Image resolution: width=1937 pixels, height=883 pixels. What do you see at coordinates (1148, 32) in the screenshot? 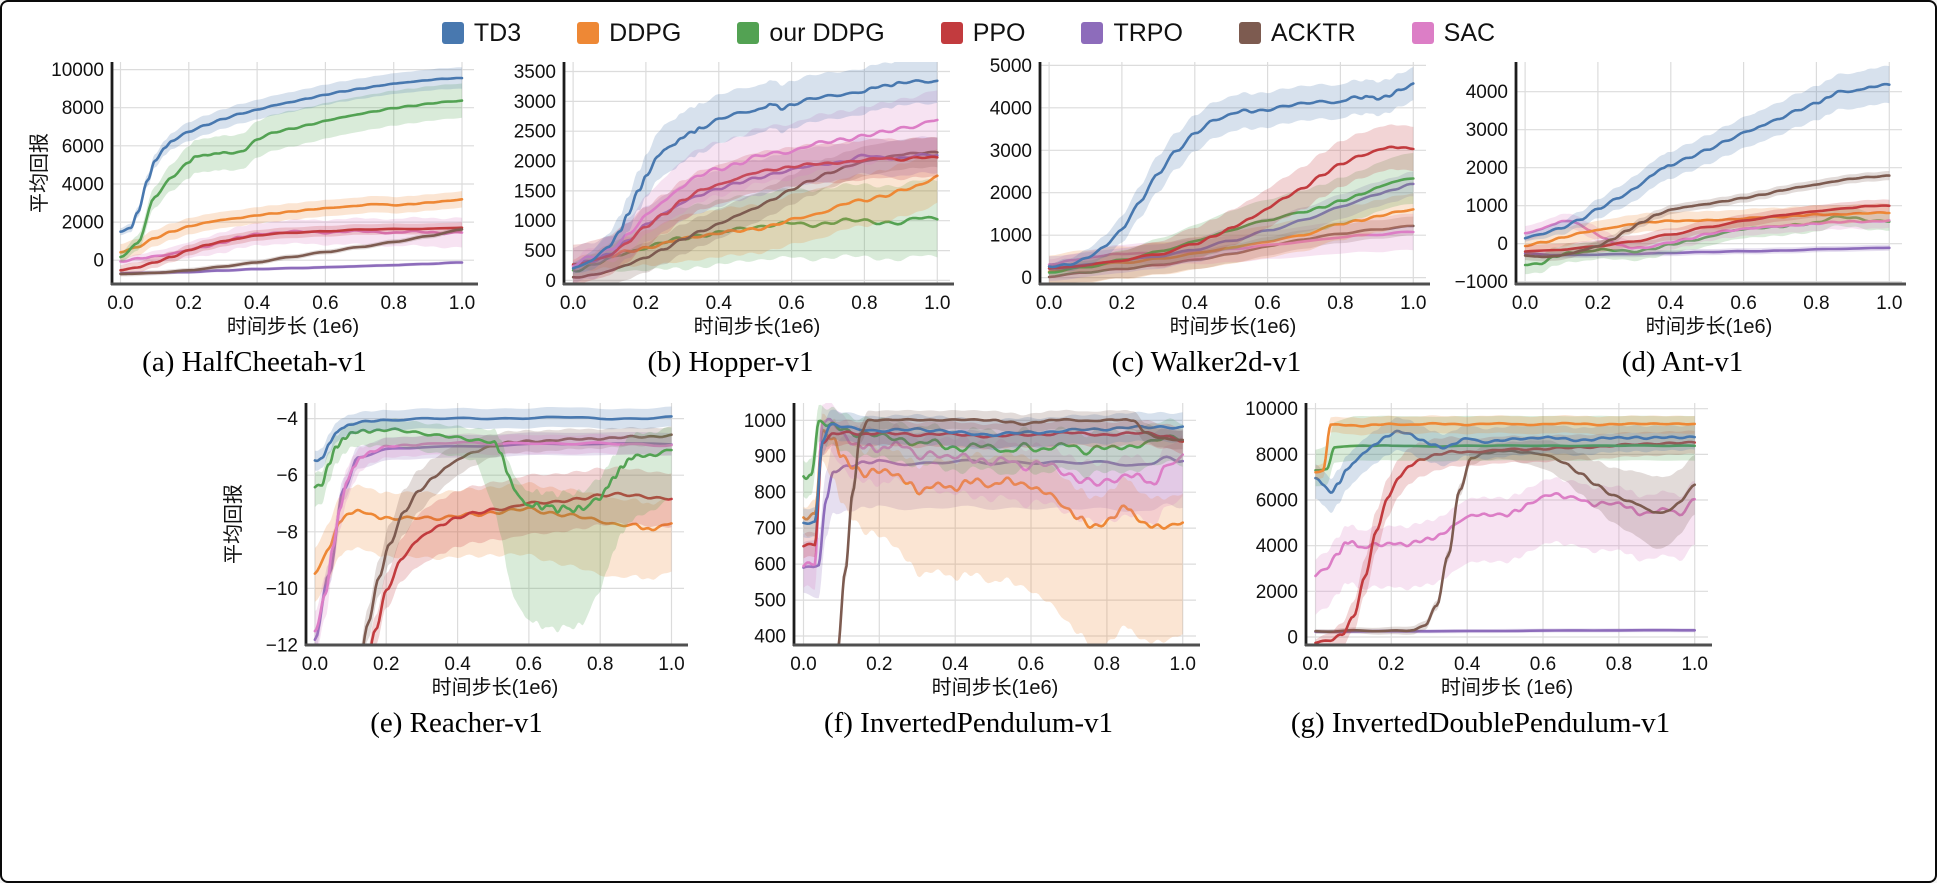
I see `legend-label: TRPO` at bounding box center [1148, 32].